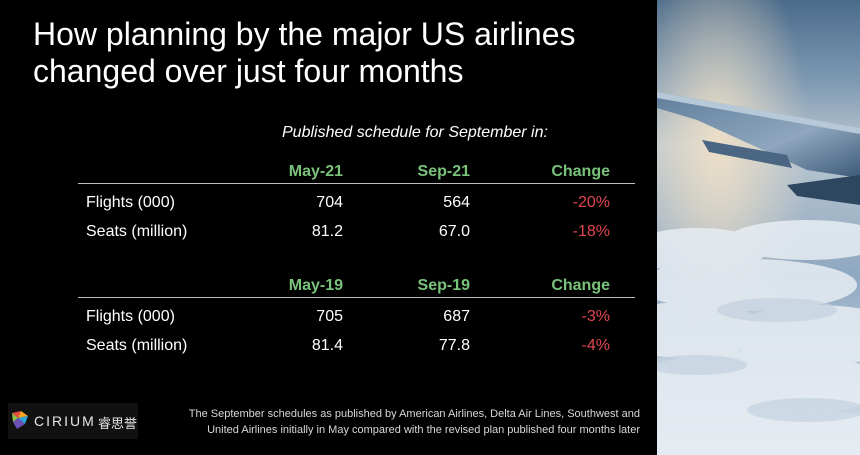 This screenshot has width=860, height=455. Describe the element at coordinates (327, 345) in the screenshot. I see `table-cell: 81.4` at that location.